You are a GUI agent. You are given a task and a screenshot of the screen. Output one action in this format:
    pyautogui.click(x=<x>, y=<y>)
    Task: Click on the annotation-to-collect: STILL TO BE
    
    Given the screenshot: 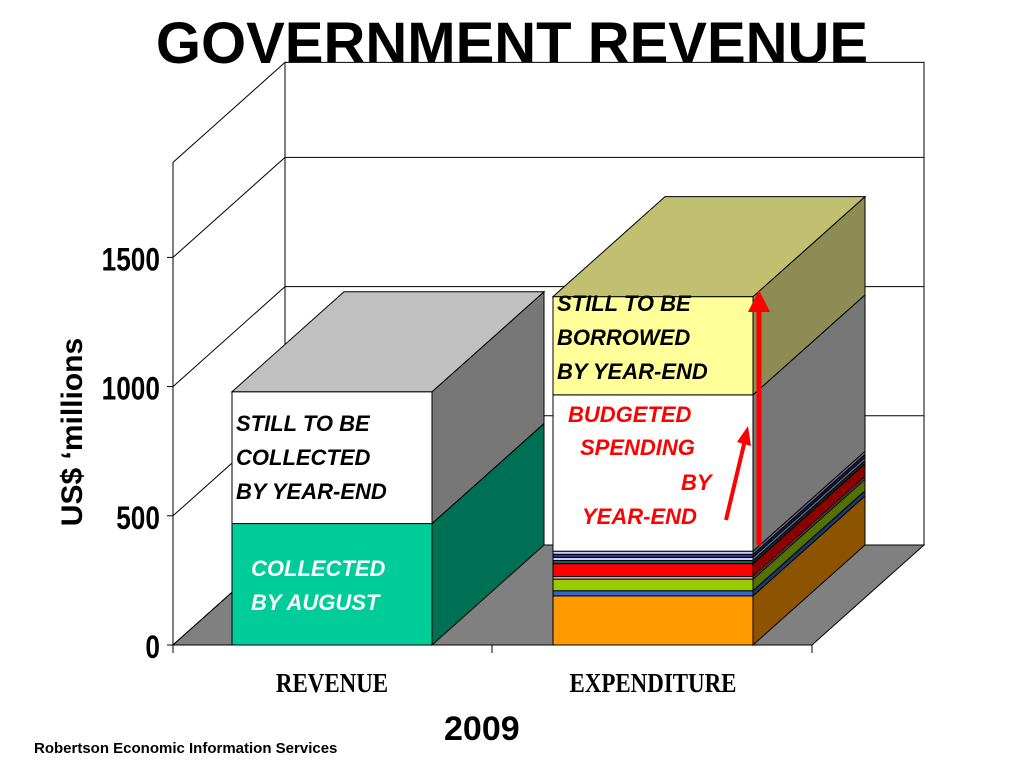 What is the action you would take?
    pyautogui.click(x=303, y=423)
    